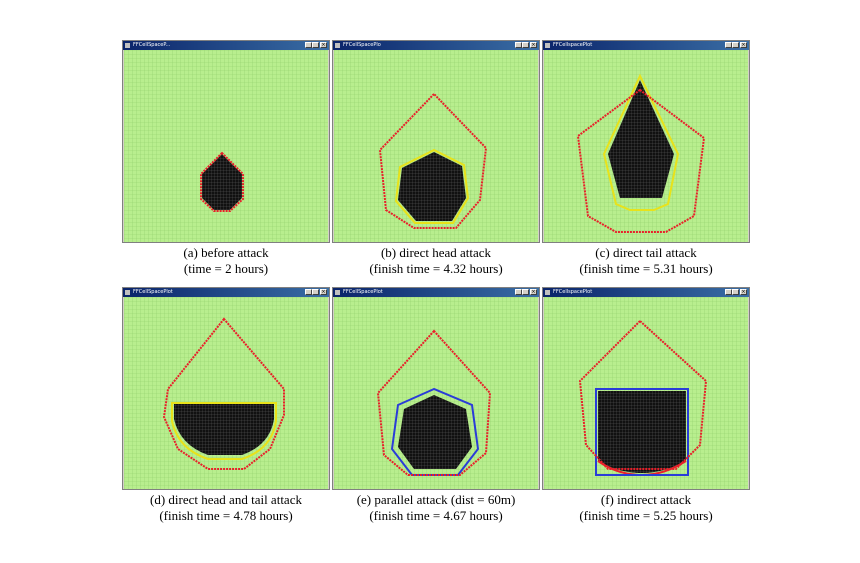  What do you see at coordinates (226, 45) in the screenshot?
I see `window-title-bar: FFCellSpaceP... ×` at bounding box center [226, 45].